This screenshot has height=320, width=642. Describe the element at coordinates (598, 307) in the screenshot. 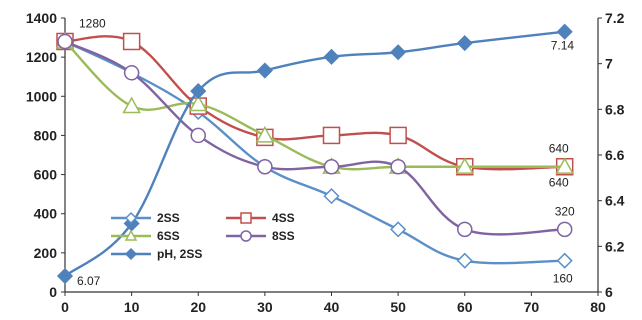

I see `x-tick-label: 80` at that location.